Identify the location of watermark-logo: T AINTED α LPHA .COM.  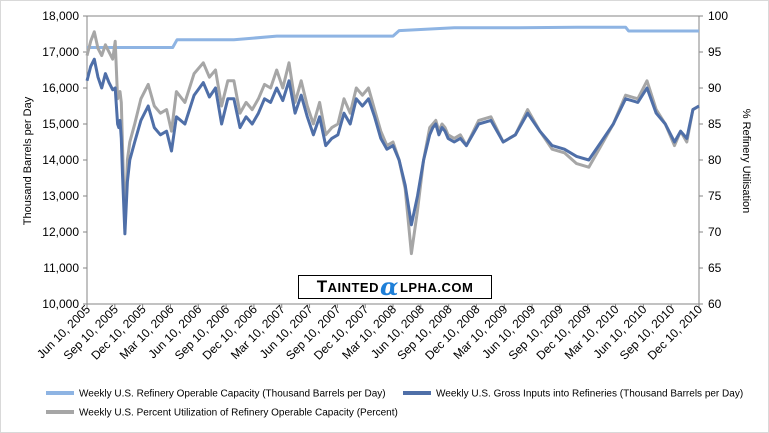
(395, 287).